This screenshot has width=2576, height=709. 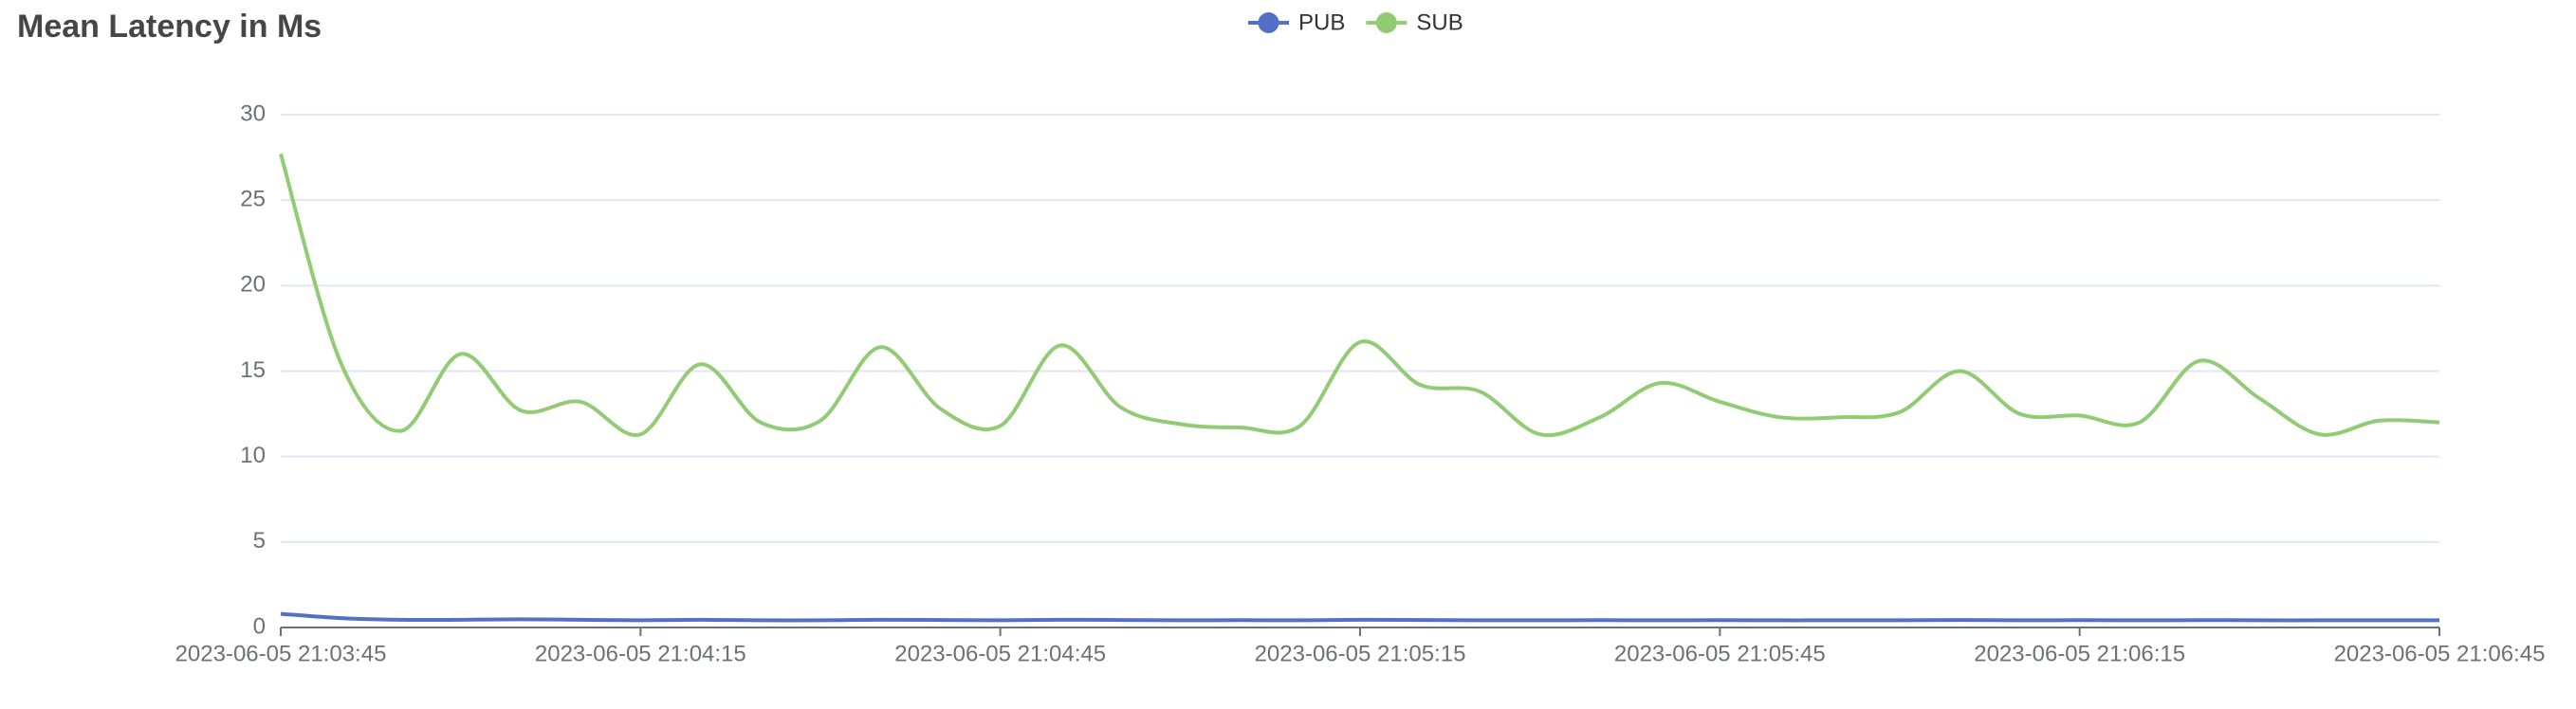 I want to click on x-tick-label: 2023-06-05 21:05:15, so click(x=1360, y=653).